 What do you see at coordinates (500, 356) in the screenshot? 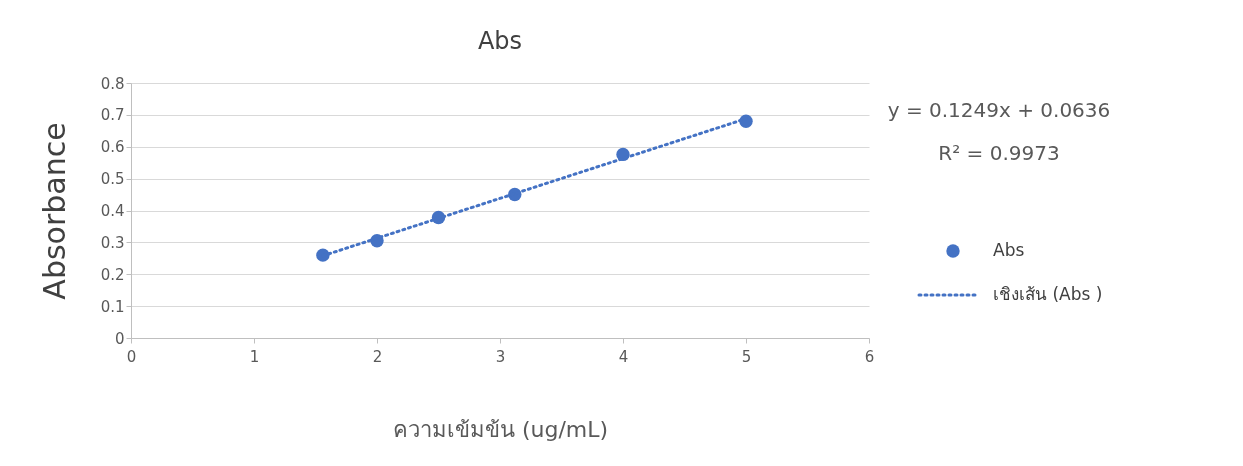
I see `x-tick-label: 3` at bounding box center [500, 356].